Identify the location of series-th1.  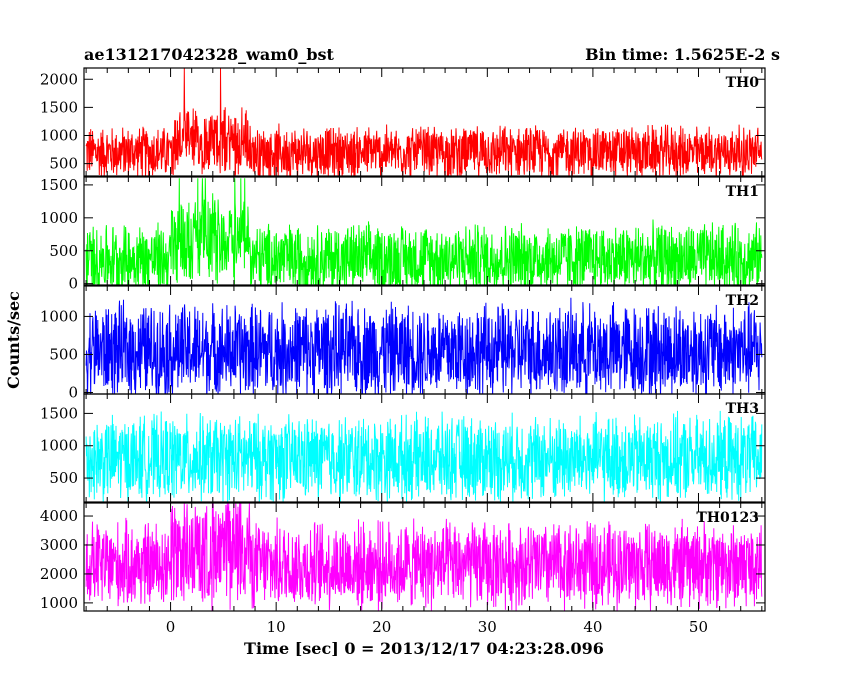
(424, 231).